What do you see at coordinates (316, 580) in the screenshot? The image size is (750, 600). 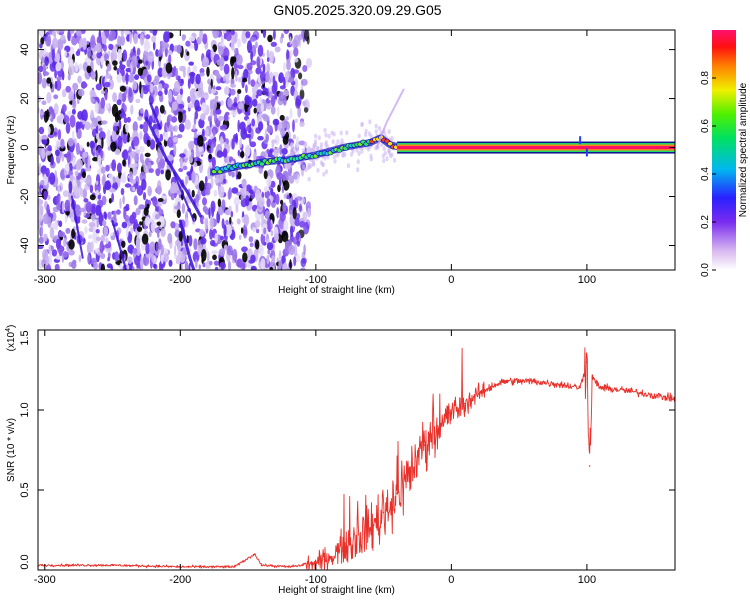 I see `x-tick-label: -100` at bounding box center [316, 580].